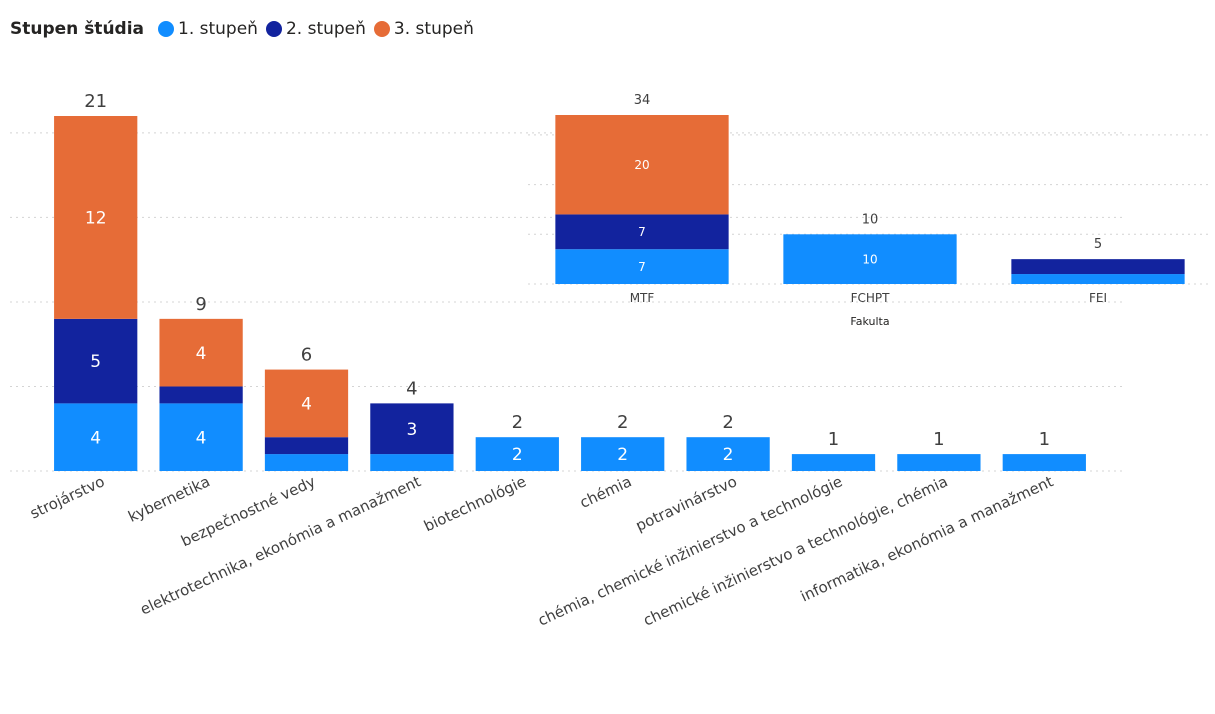 Image resolution: width=1215 pixels, height=714 pixels. I want to click on main-total-label-kybernetika: 9, so click(200, 304).